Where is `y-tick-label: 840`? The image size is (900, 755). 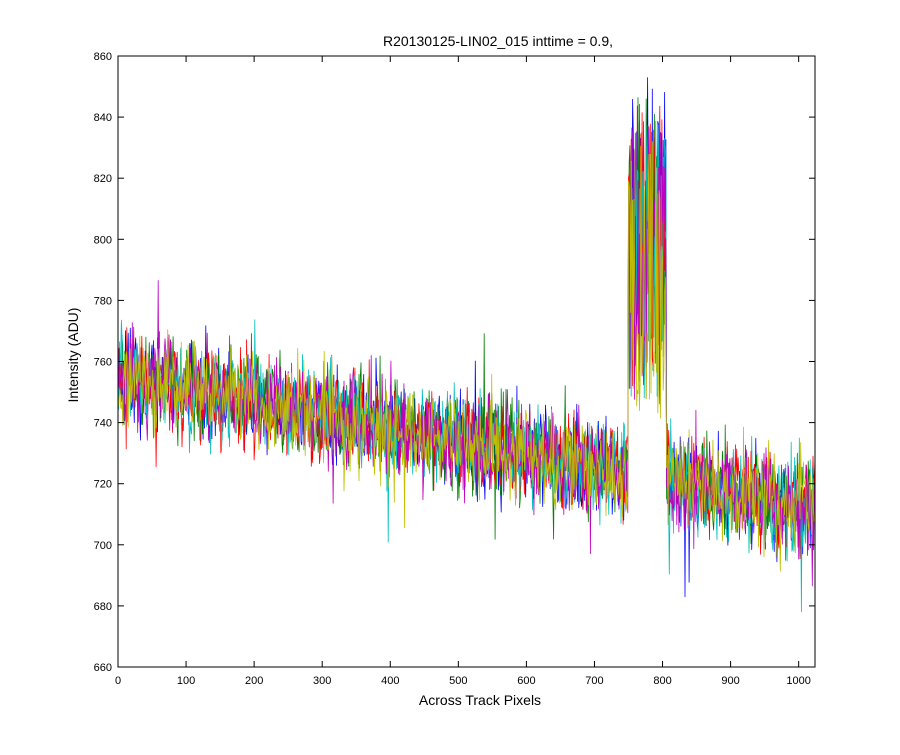
y-tick-label: 840 is located at coordinates (103, 118).